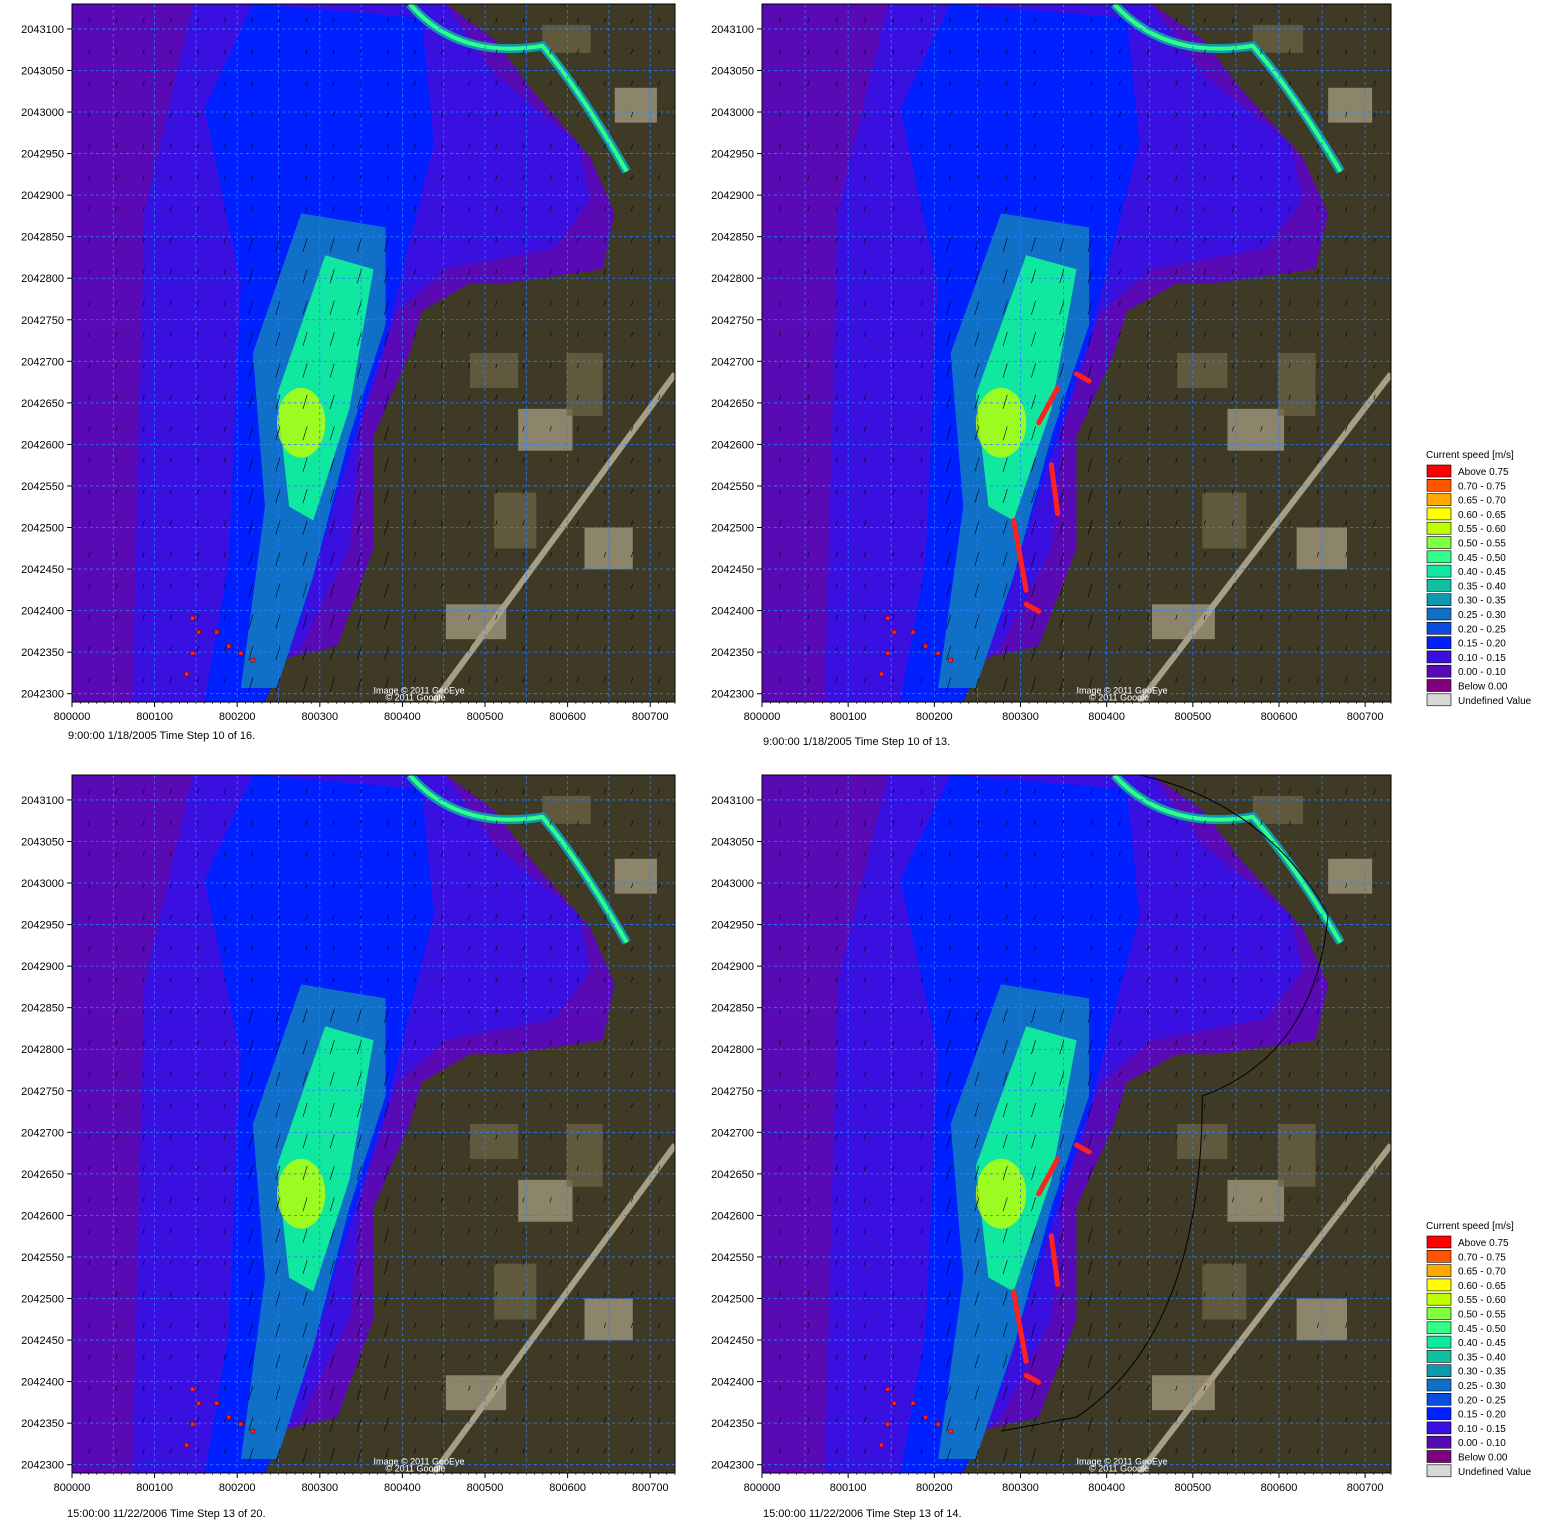 Image resolution: width=1542 pixels, height=1525 pixels. What do you see at coordinates (154, 1488) in the screenshot?
I see `x-tick-label: 800100` at bounding box center [154, 1488].